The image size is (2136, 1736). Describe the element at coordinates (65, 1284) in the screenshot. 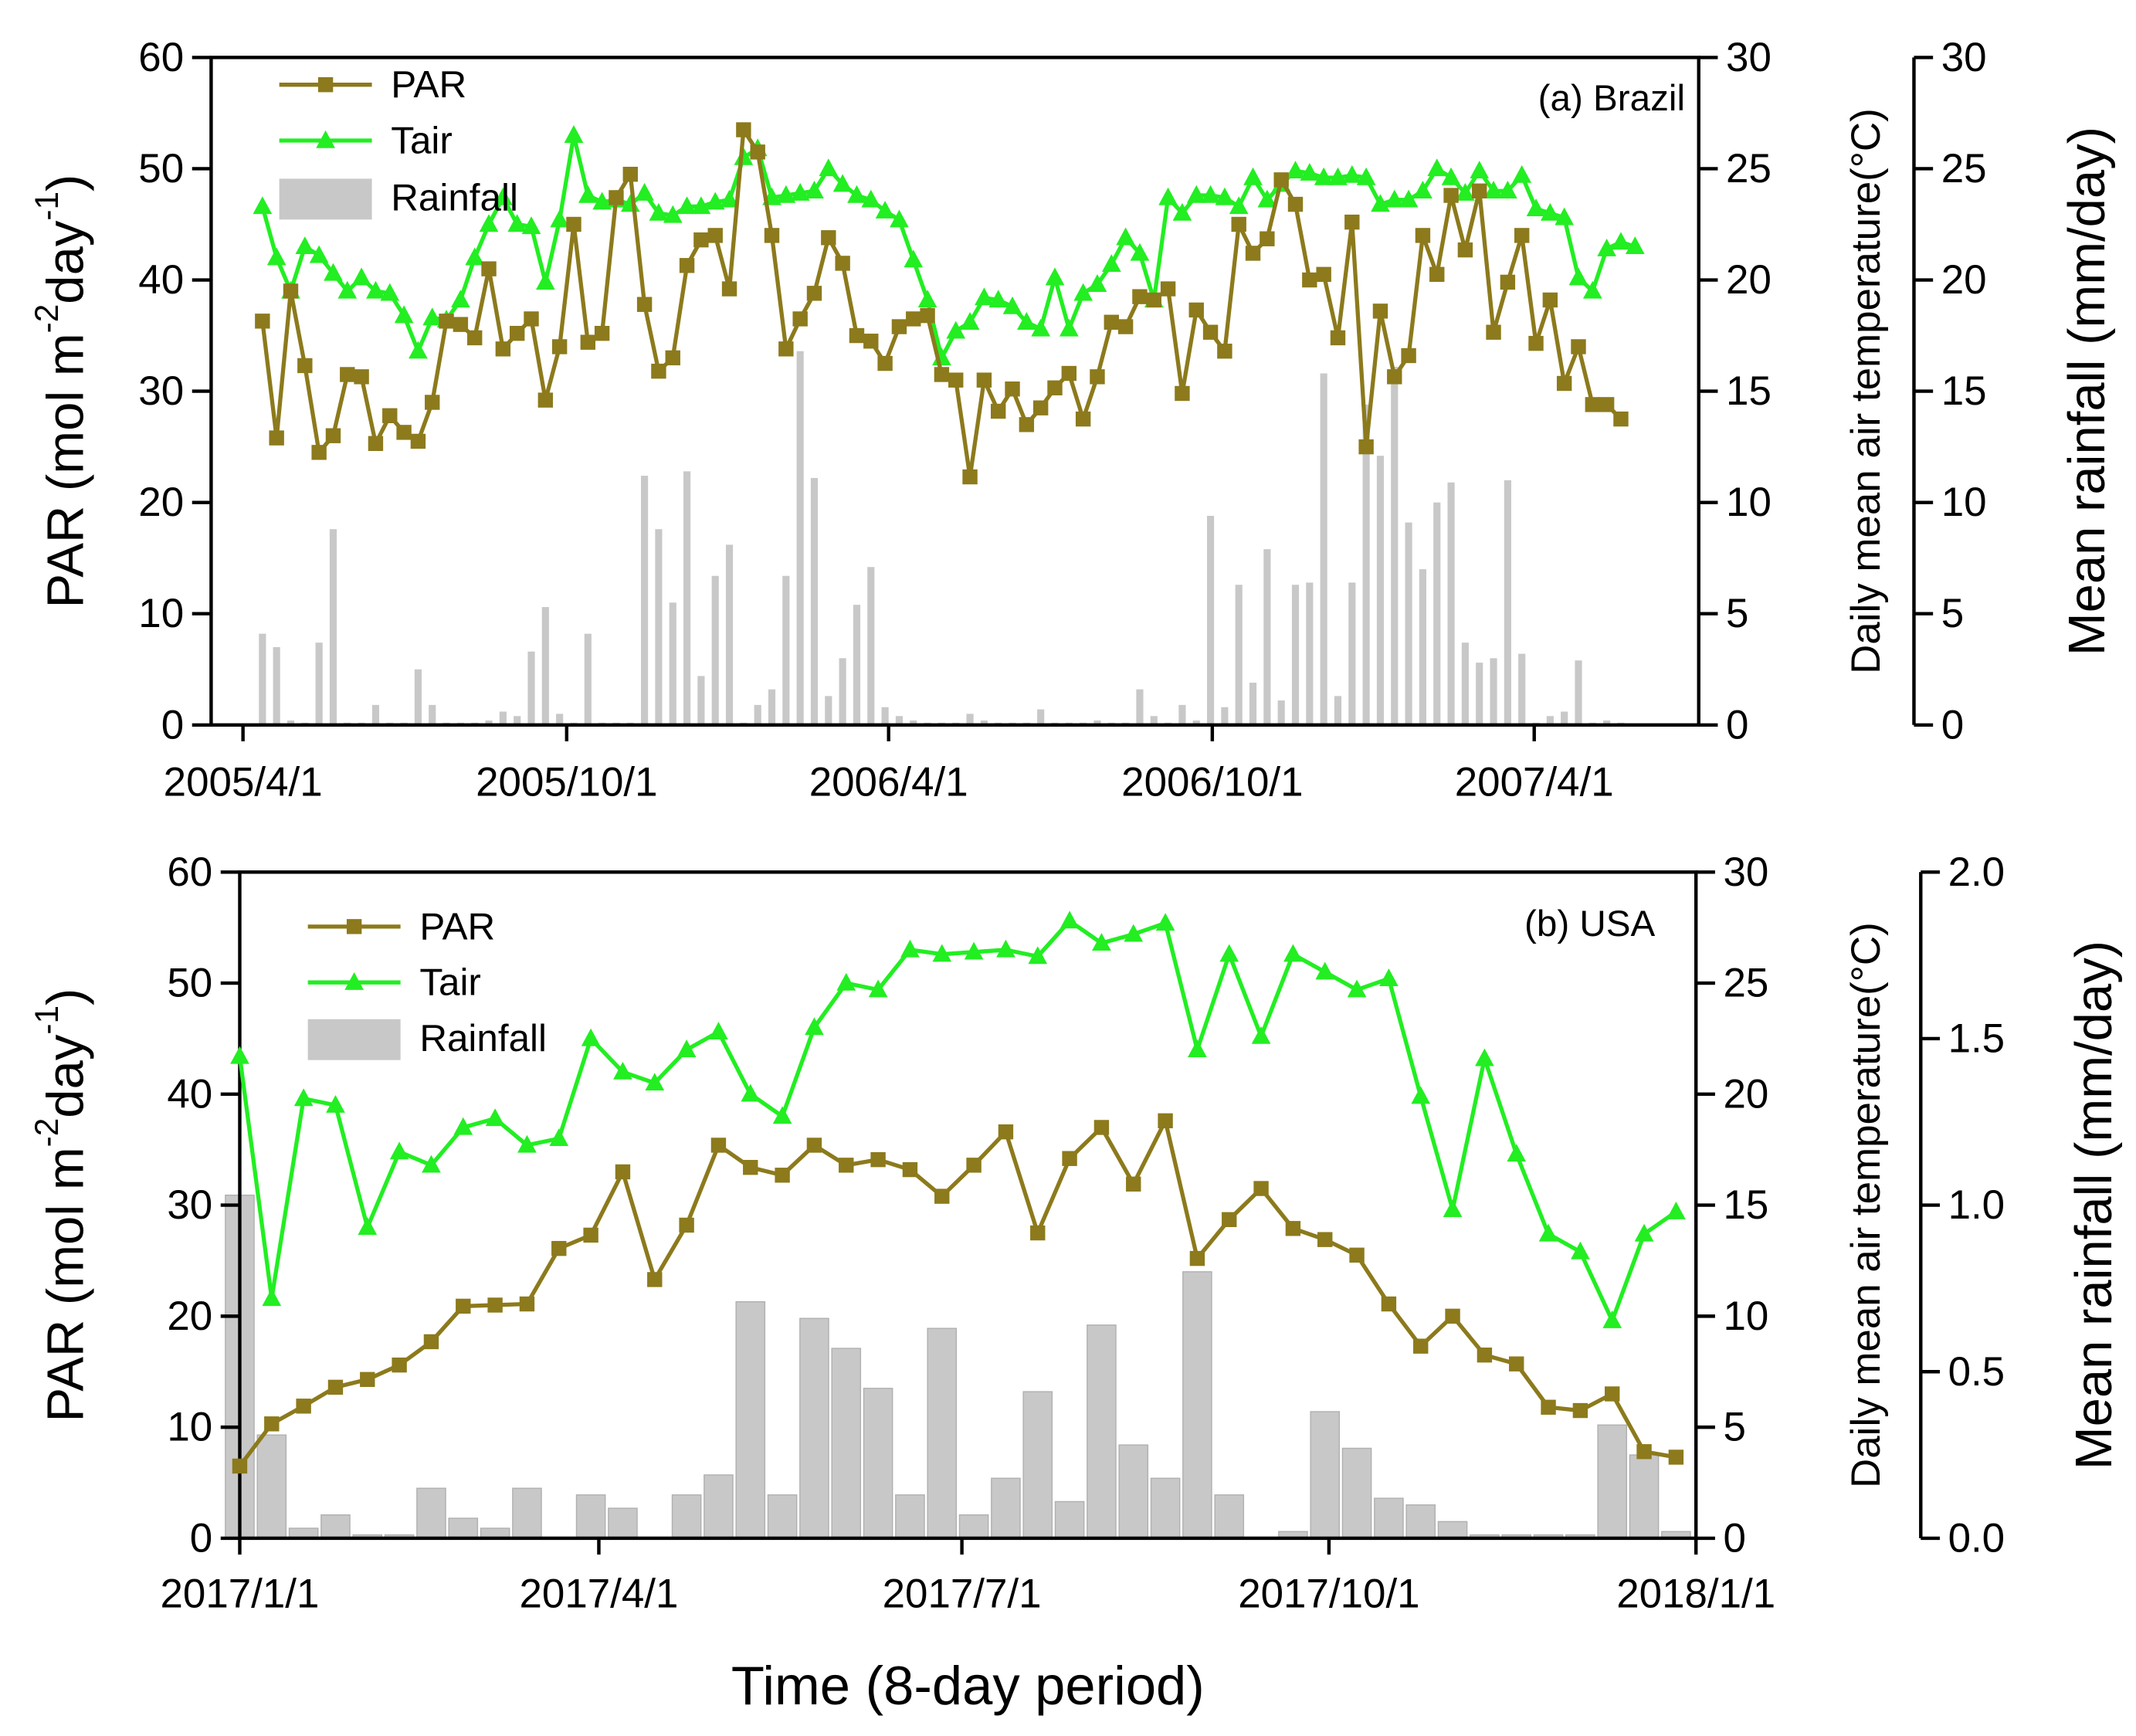

I see `y-axis-label-part: PAR (mol m` at that location.